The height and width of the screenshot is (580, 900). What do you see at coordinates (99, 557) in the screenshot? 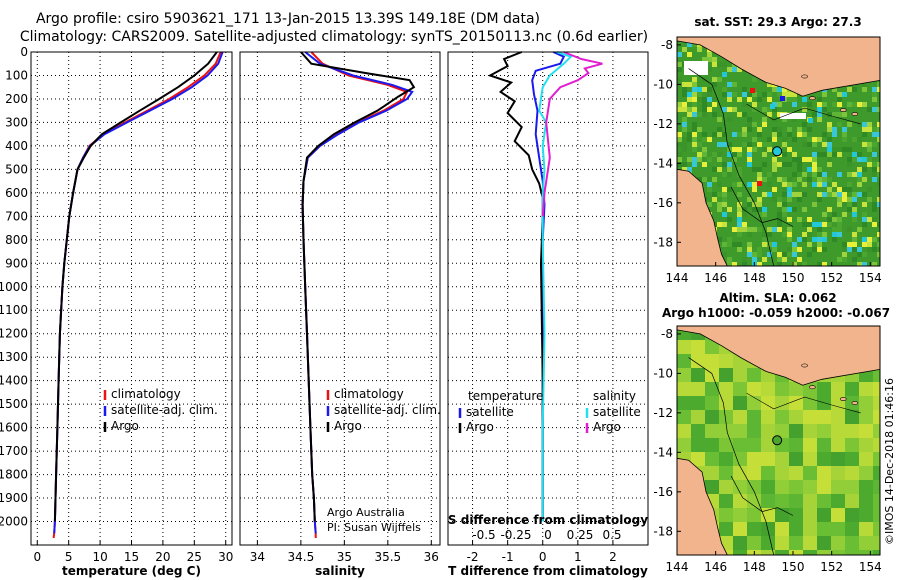
I see `x-tick-label: 10` at bounding box center [99, 557].